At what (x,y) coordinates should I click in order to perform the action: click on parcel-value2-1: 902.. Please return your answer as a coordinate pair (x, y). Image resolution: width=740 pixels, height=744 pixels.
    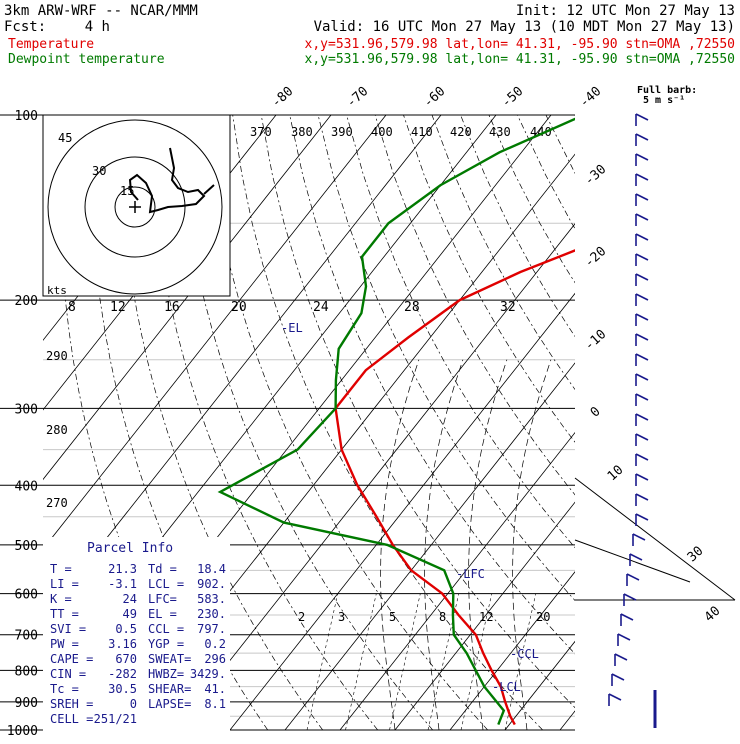
    Looking at the image, I should click on (211, 584).